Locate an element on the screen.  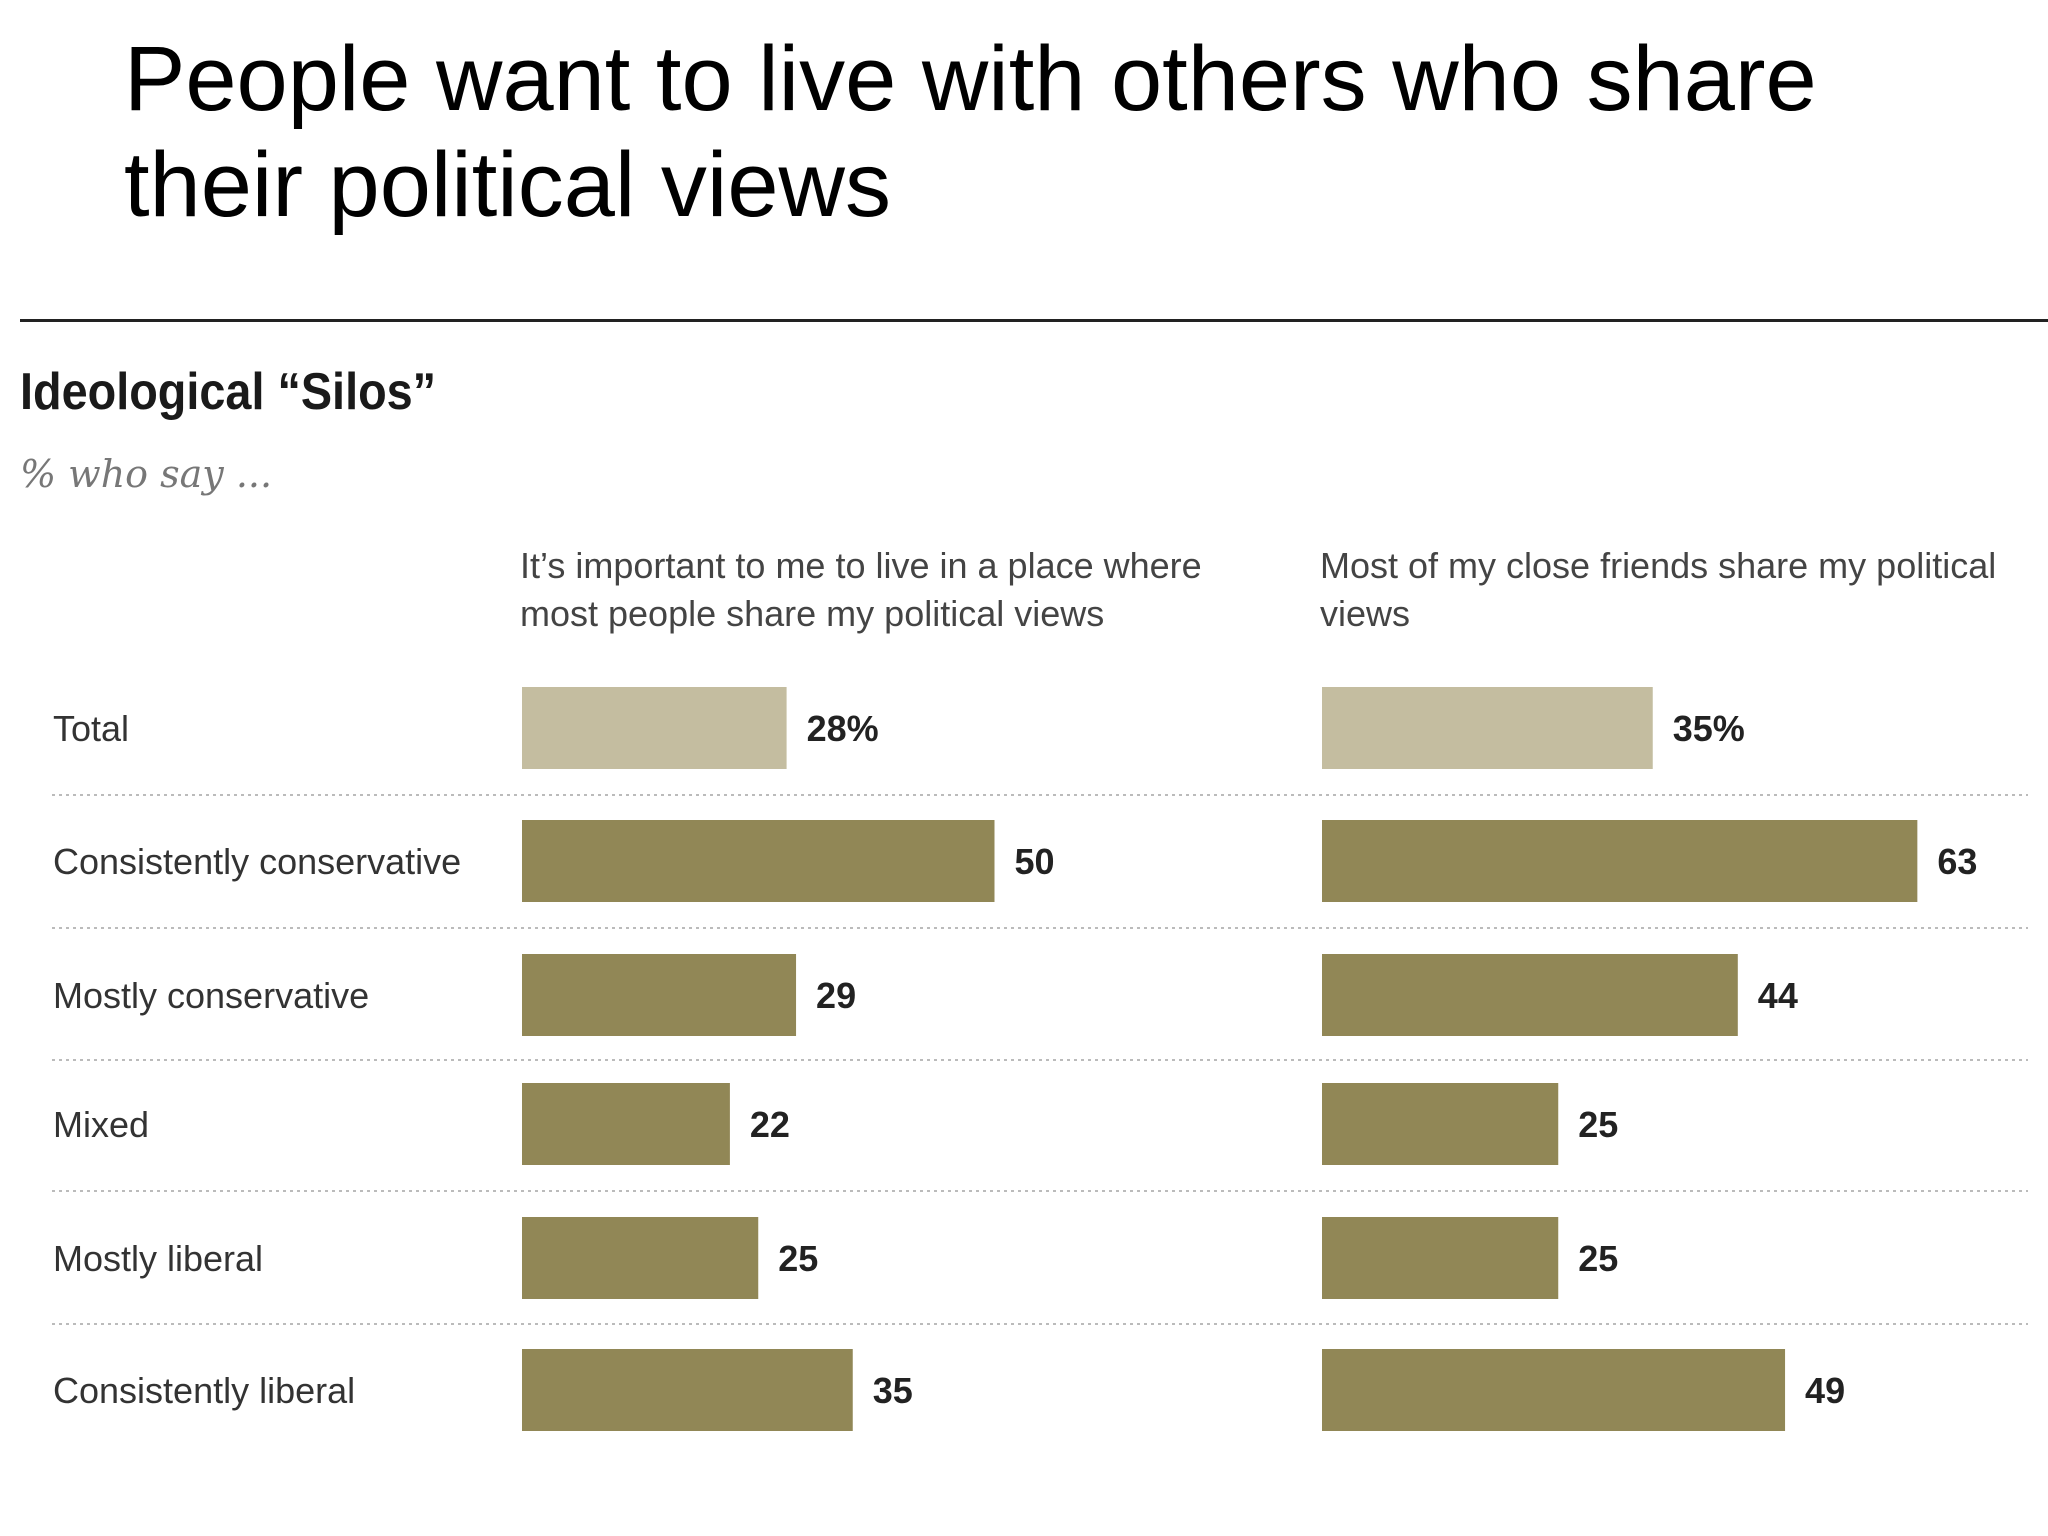
row-label: Mostly liberal is located at coordinates (158, 1258).